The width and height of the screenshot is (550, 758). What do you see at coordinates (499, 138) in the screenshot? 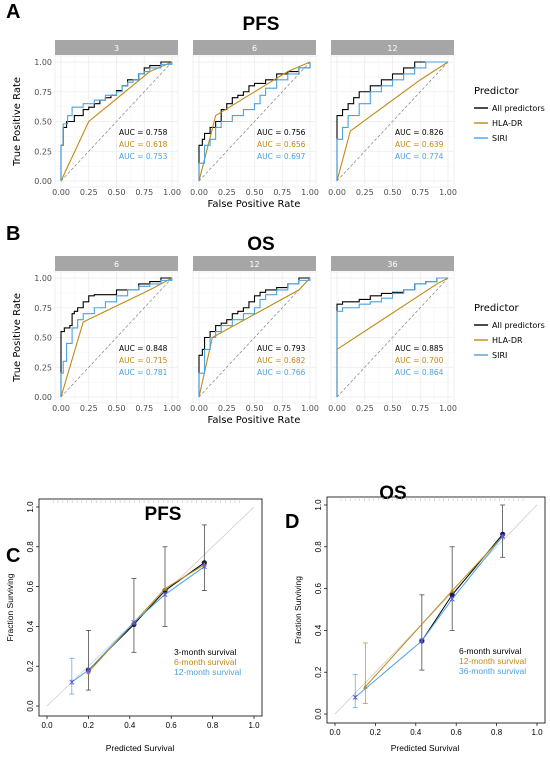
I see `legend-item-siri: SIRI` at bounding box center [499, 138].